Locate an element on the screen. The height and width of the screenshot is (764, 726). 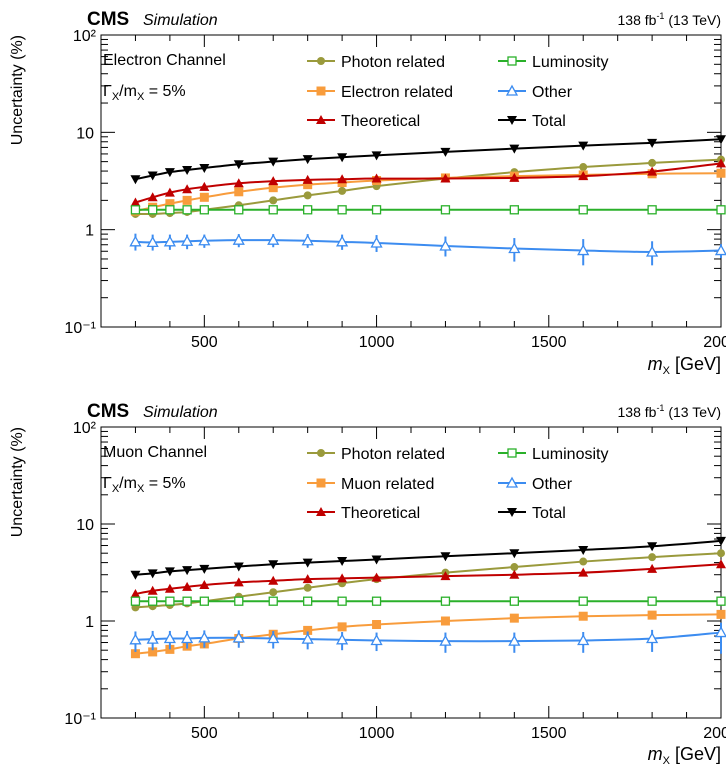
legend-label: Photon related is located at coordinates (393, 62).